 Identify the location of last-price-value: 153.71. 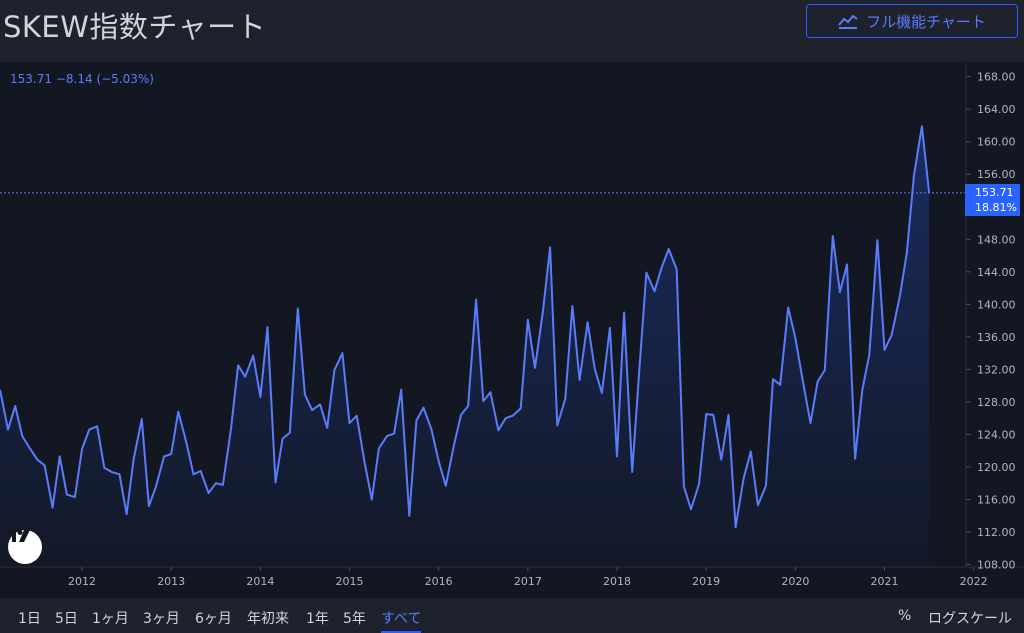
(994, 192).